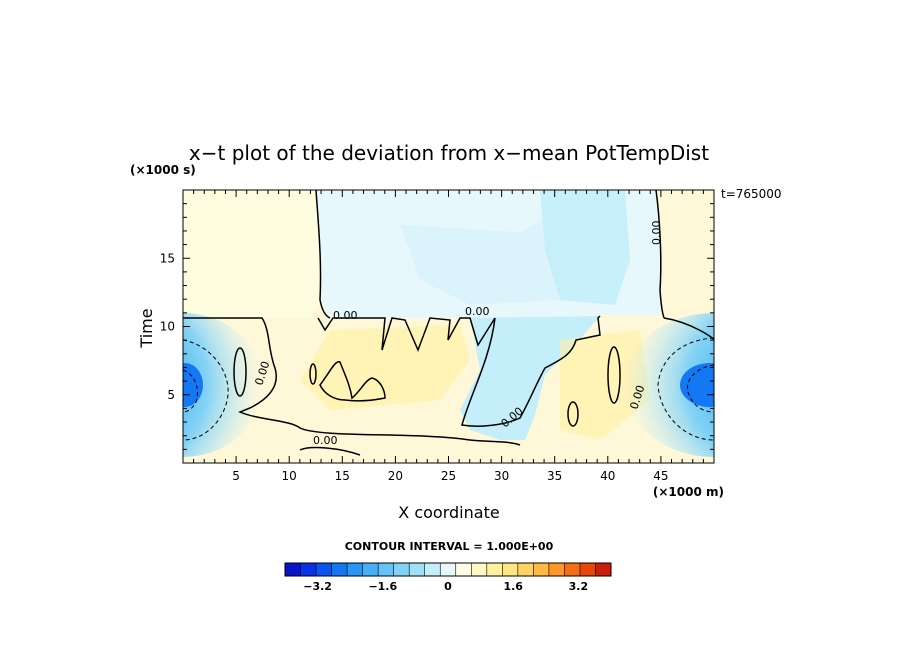  I want to click on contour-diagonal, so click(531, 371).